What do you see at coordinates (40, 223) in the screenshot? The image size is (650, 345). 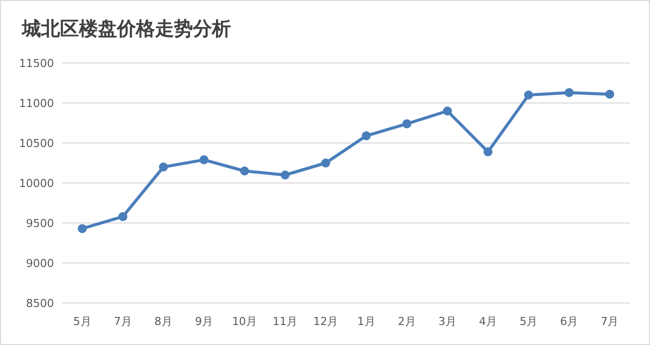 I see `y-tick-label: 9500` at bounding box center [40, 223].